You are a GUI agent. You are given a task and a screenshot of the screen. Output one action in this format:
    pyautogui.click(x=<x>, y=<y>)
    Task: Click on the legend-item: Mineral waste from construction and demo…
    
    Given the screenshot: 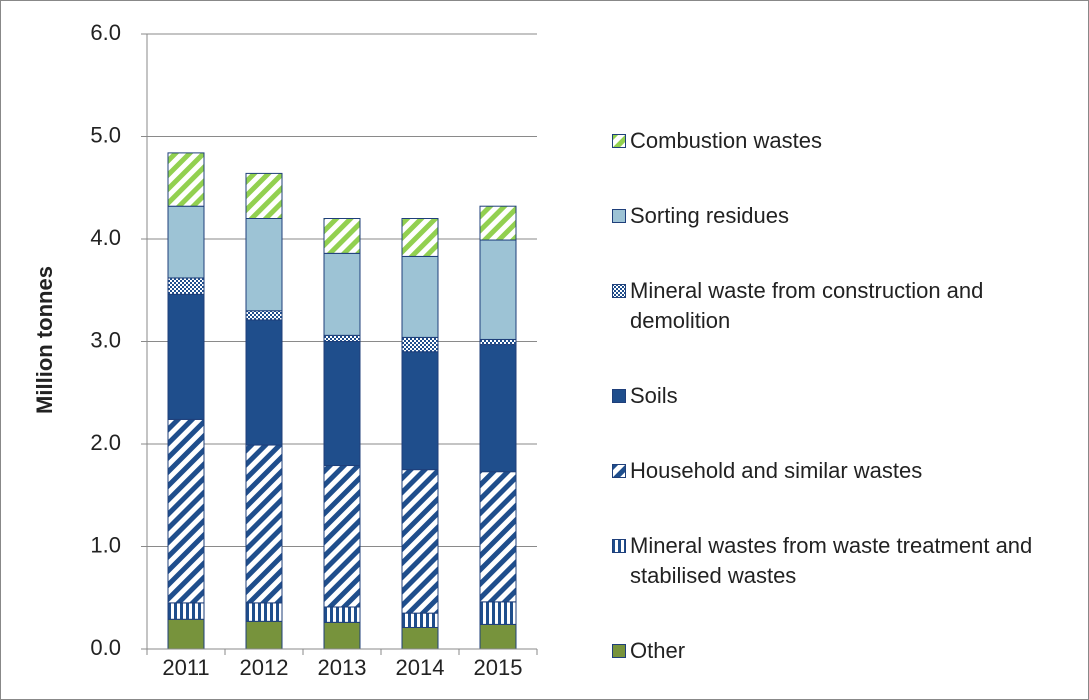 What is the action you would take?
    pyautogui.click(x=844, y=306)
    